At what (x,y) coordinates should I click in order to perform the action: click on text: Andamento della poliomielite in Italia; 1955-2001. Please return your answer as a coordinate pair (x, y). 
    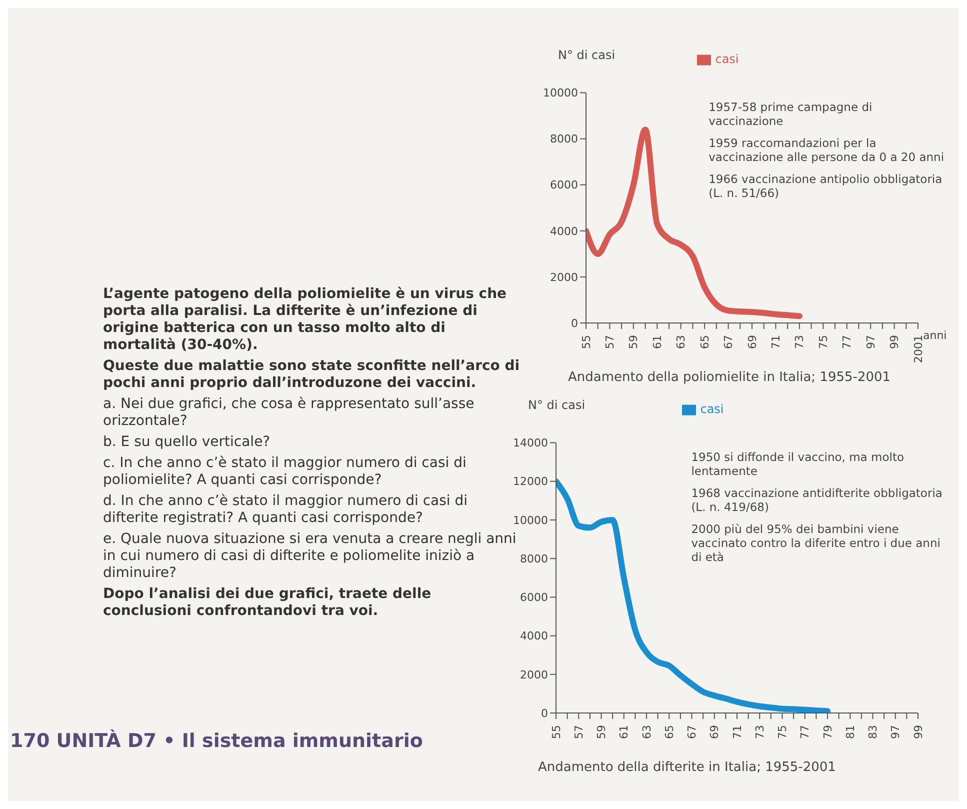
    Looking at the image, I should click on (729, 377).